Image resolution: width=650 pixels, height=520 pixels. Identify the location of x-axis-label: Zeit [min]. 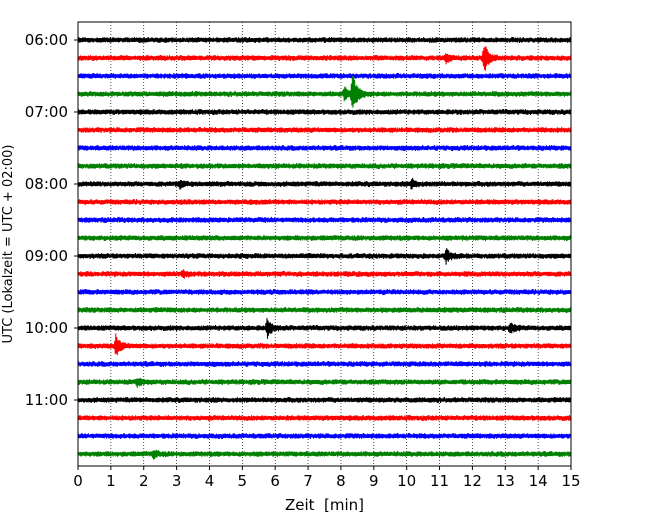
(324, 505).